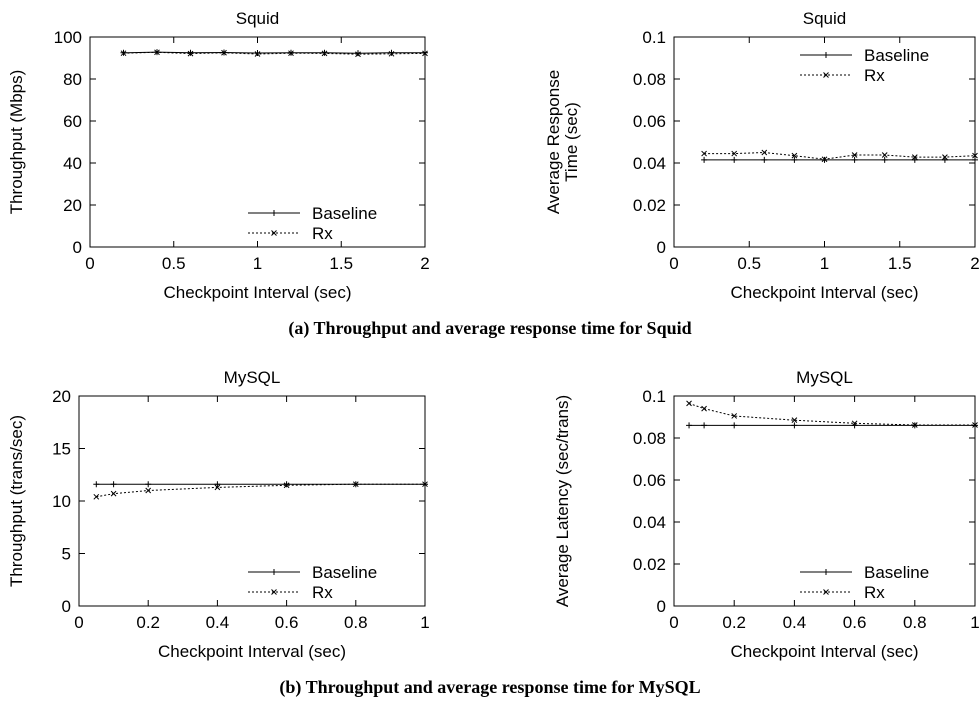 The height and width of the screenshot is (708, 980). I want to click on y-axis-label-line: Throughput (trans/sec), so click(16, 501).